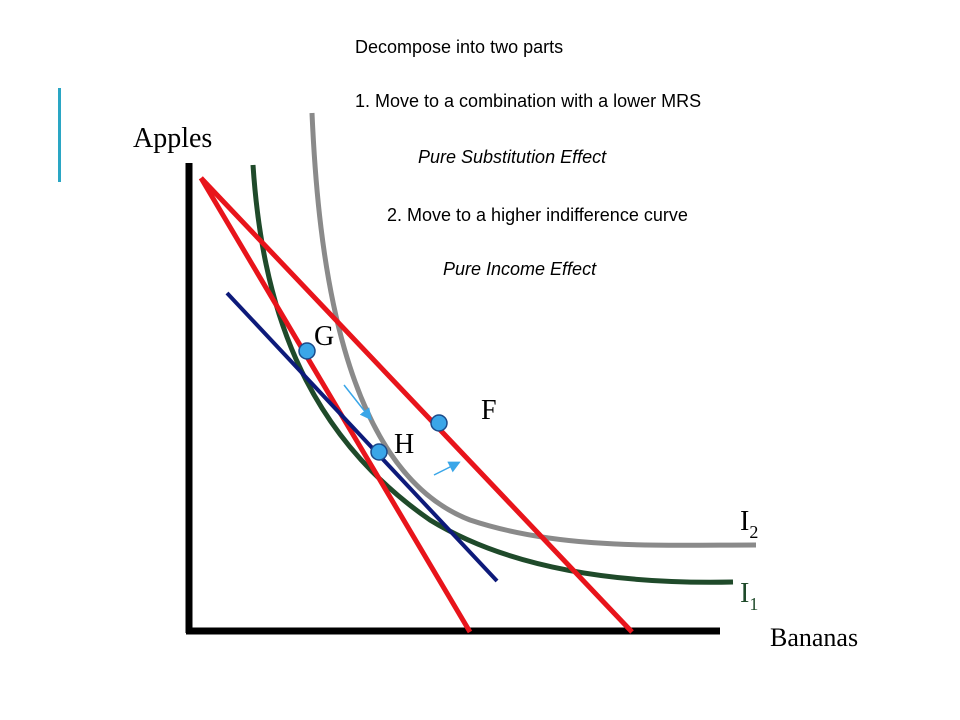 Image resolution: width=960 pixels, height=720 pixels. I want to click on y-axis-label: Apples, so click(172, 138).